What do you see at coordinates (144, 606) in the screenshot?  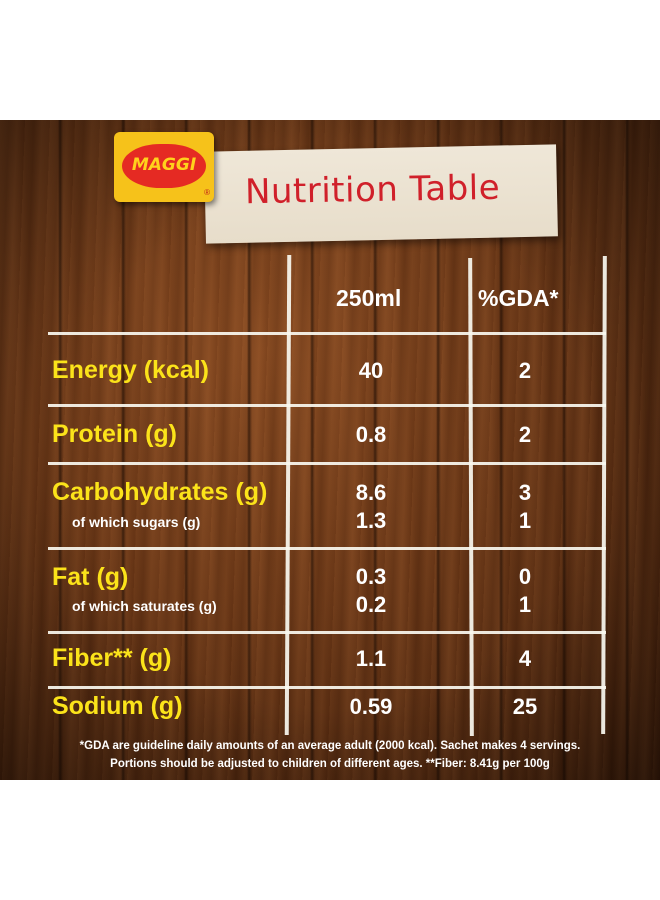 I see `row-label-saturates: of which saturates (g)` at bounding box center [144, 606].